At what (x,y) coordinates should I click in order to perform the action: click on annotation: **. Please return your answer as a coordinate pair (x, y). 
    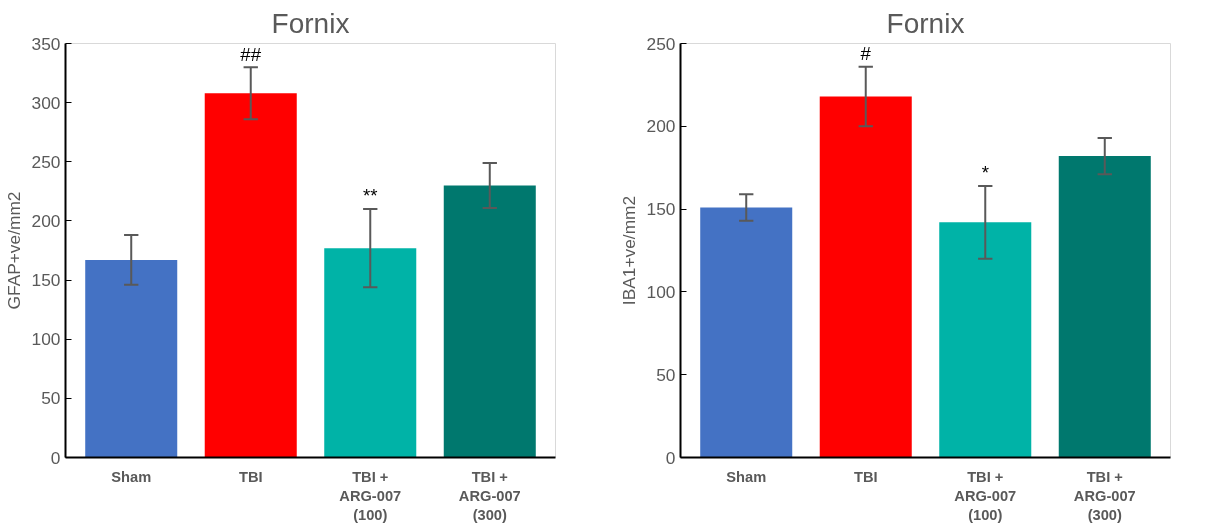
    Looking at the image, I should click on (370, 196).